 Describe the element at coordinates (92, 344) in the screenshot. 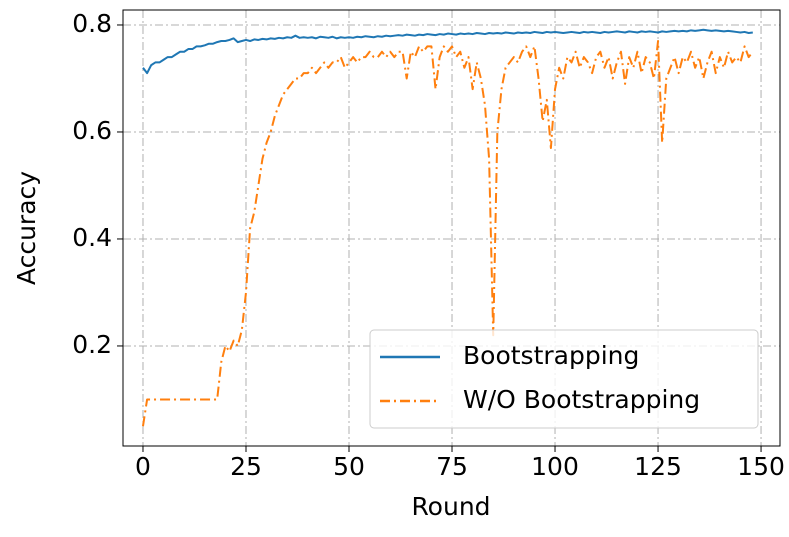

I see `y-tick-label: 0.2` at that location.